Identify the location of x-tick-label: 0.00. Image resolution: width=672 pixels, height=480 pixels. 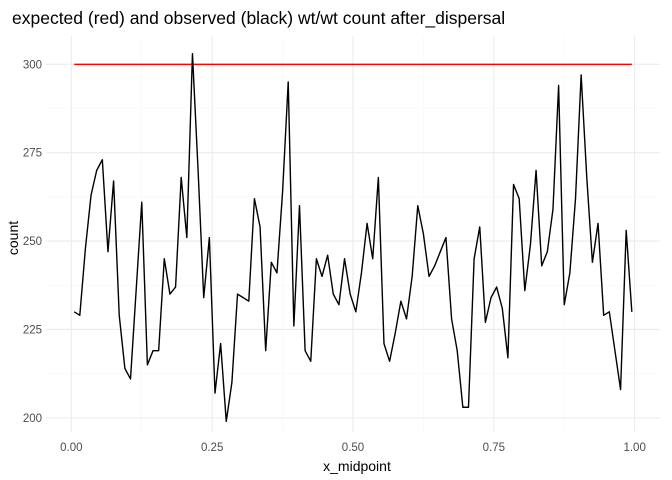
(71, 448).